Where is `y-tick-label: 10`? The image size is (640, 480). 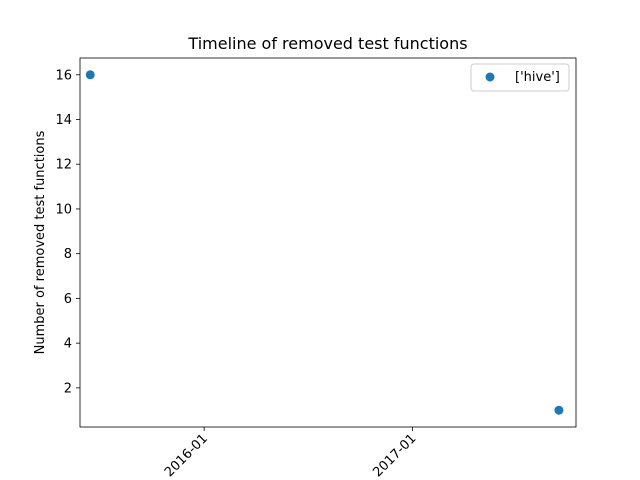 y-tick-label: 10 is located at coordinates (63, 209).